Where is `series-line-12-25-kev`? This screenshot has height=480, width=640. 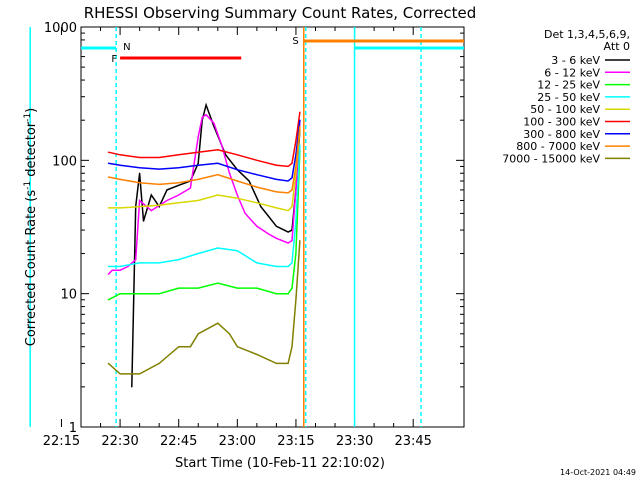
series-line-12-25-kev is located at coordinates (204, 225).